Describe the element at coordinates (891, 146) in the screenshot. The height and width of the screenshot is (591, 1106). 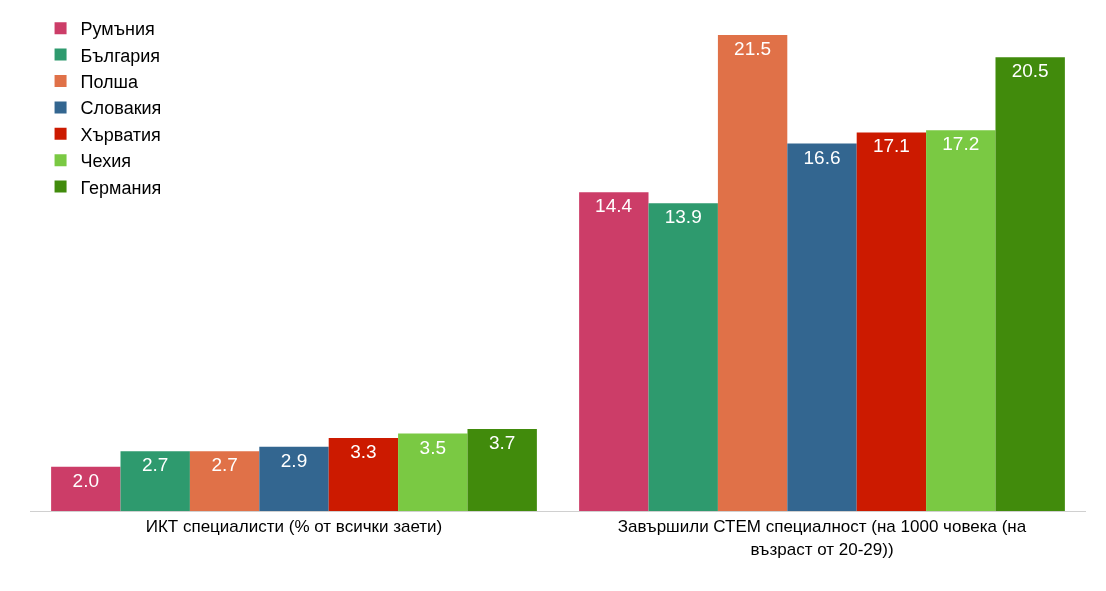
I see `data-label: 17.1` at that location.